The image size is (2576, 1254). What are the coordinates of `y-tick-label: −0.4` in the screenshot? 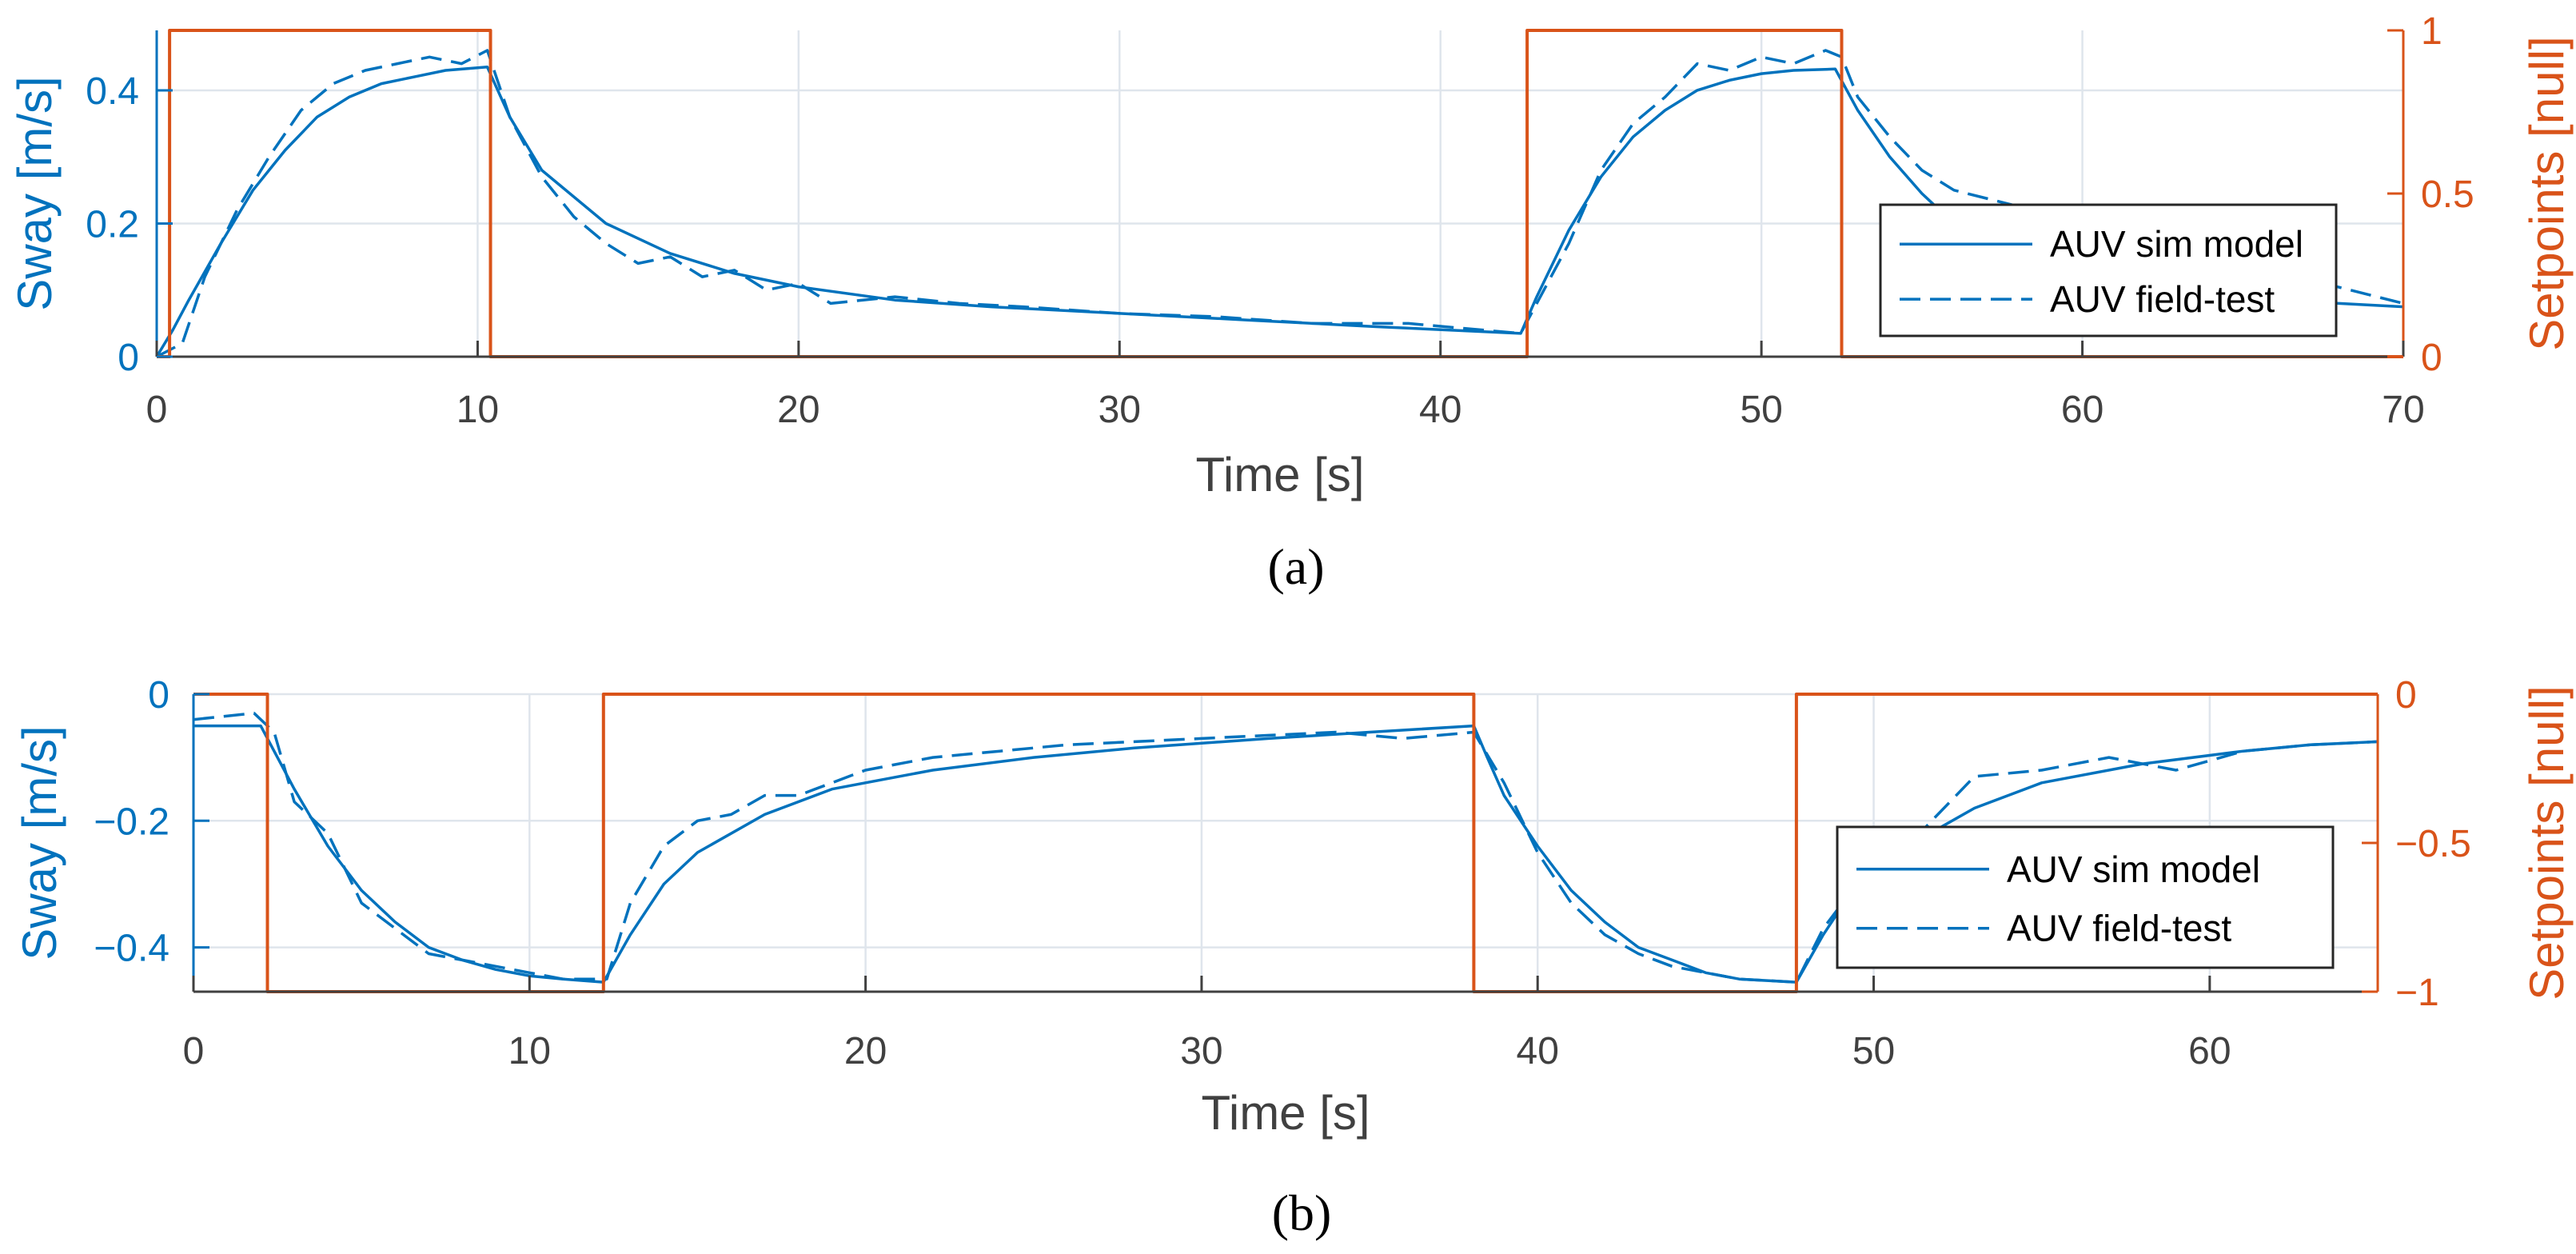 It's located at (131, 949).